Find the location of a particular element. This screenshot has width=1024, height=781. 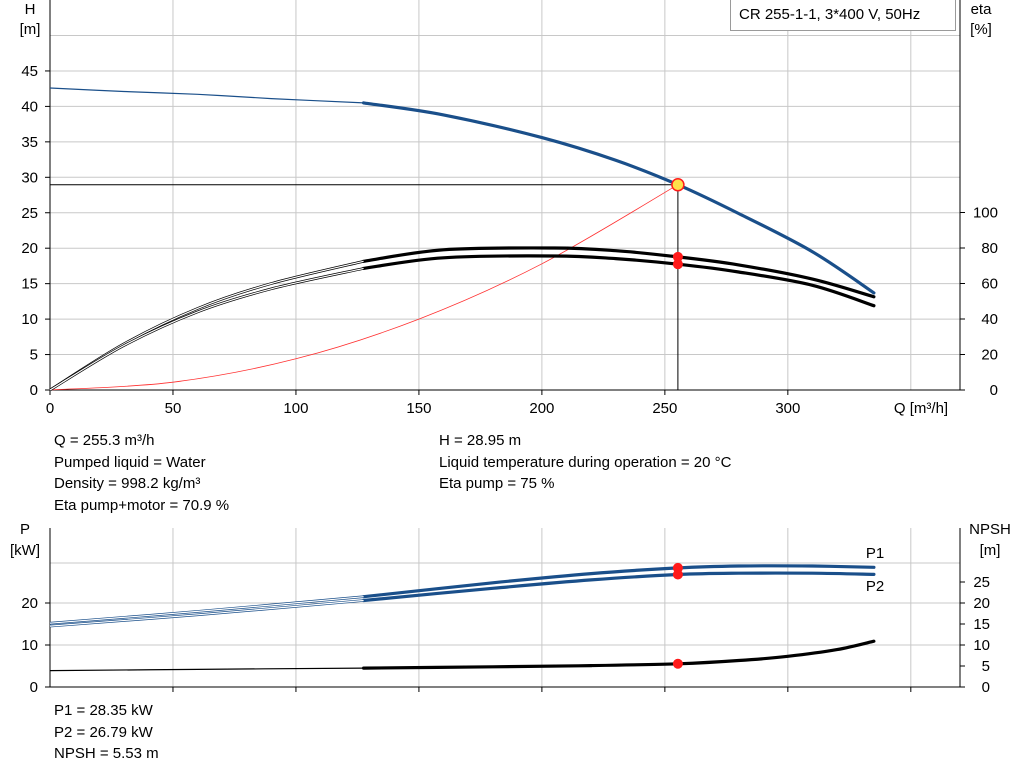

y-left-tick-label: 45 is located at coordinates (29, 71).